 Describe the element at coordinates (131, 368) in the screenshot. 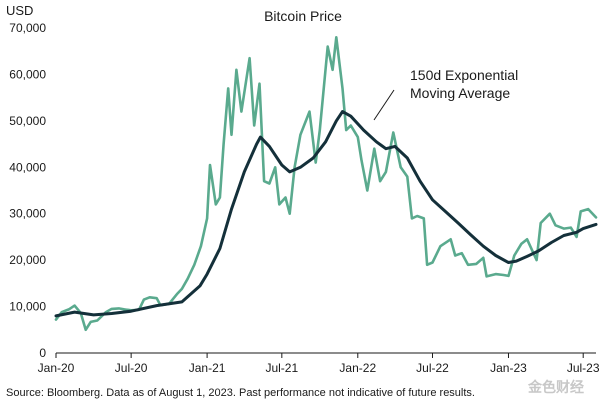

I see `x-tick-label: Jul-20` at that location.